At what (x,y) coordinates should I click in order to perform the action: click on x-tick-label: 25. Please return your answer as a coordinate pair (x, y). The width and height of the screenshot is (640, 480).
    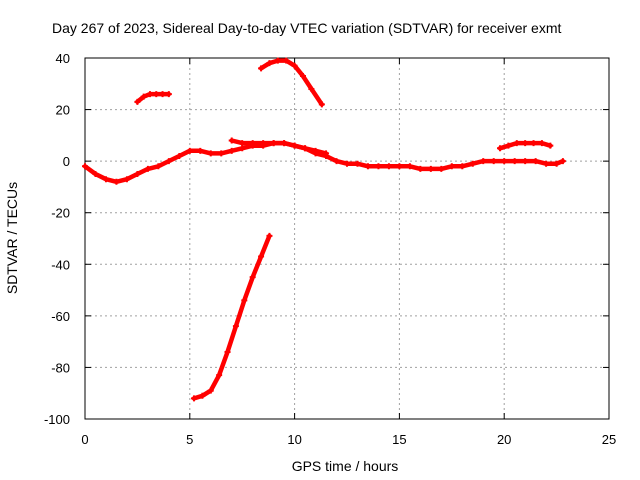
    Looking at the image, I should click on (609, 439).